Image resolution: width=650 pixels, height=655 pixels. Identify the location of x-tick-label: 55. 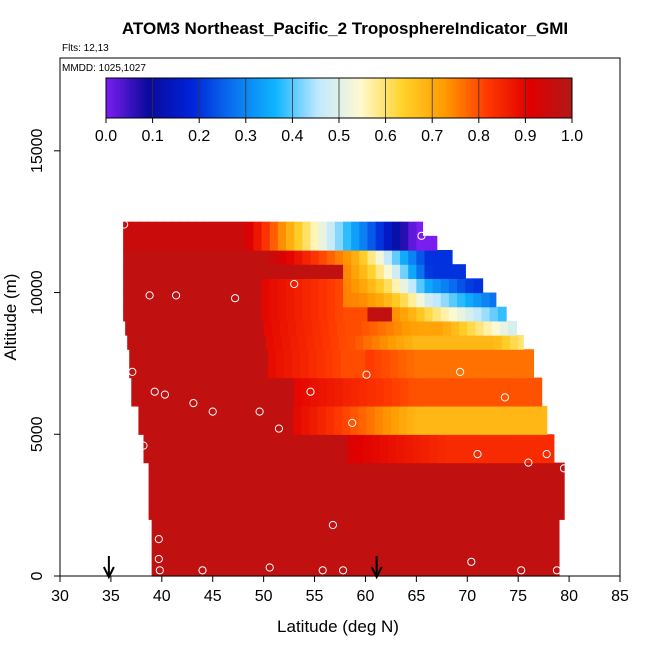
(315, 596).